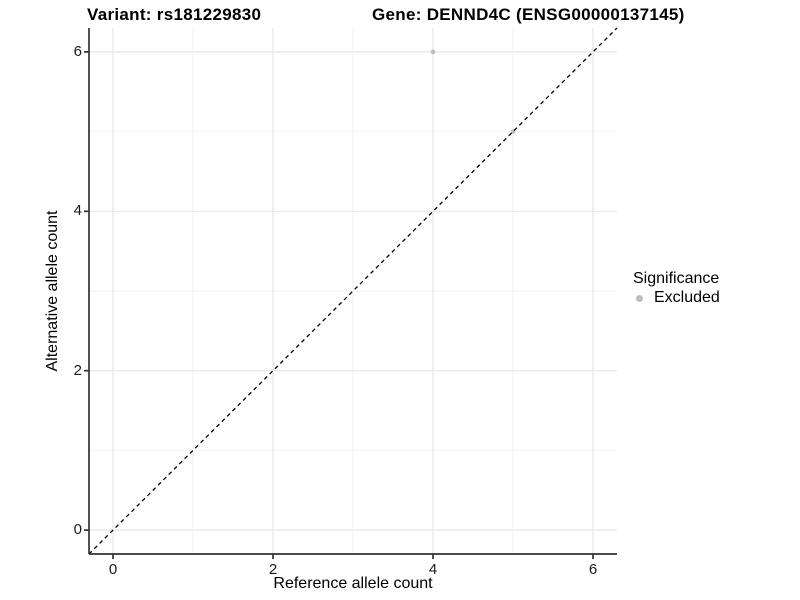 The width and height of the screenshot is (800, 600). I want to click on legend-key, so click(639, 298).